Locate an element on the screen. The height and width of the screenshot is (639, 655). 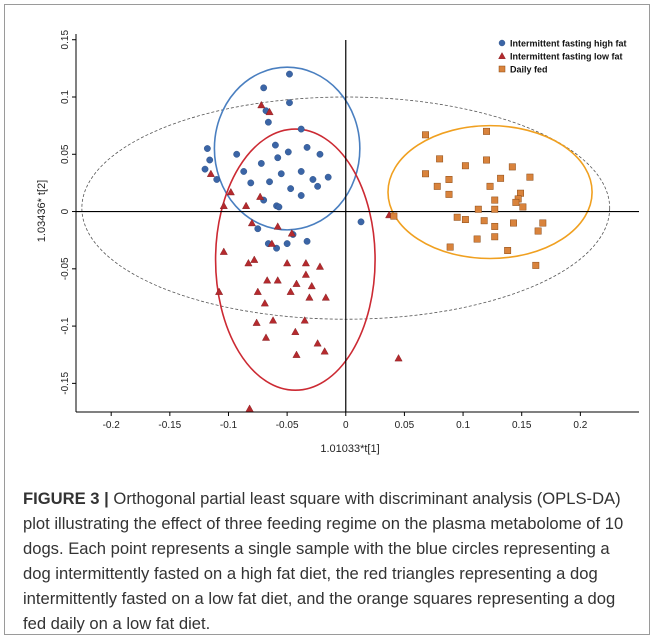
x-tick-label: 0 is located at coordinates (346, 425).